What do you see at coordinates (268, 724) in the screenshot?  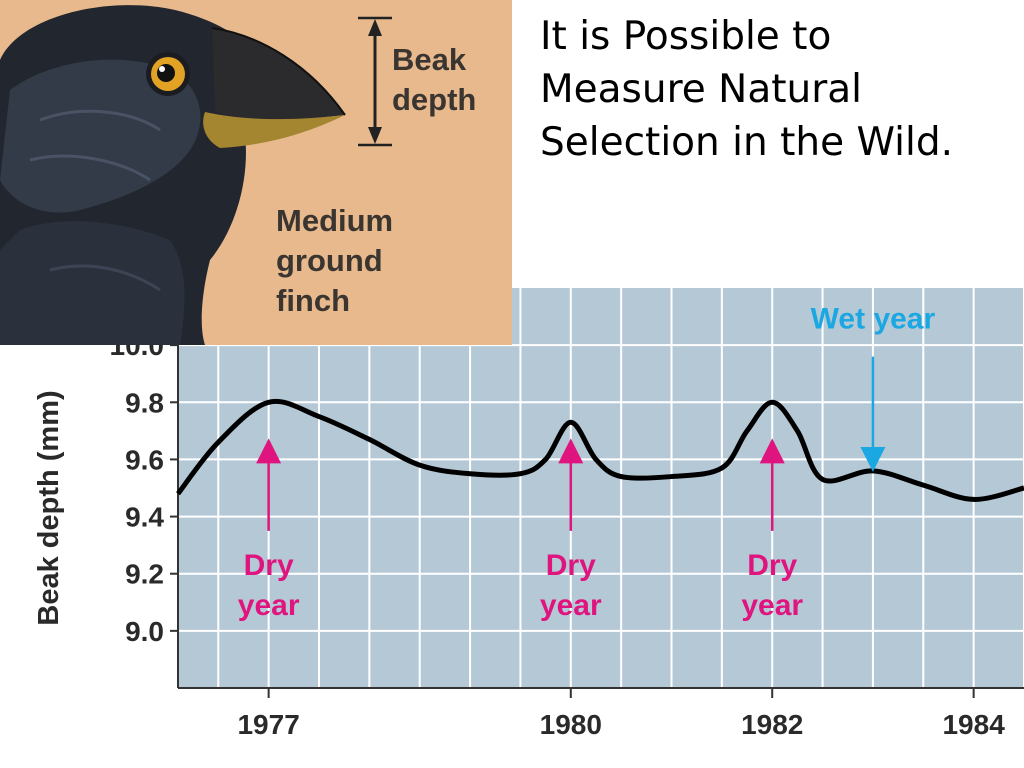 I see `x-tick-label: 1977` at bounding box center [268, 724].